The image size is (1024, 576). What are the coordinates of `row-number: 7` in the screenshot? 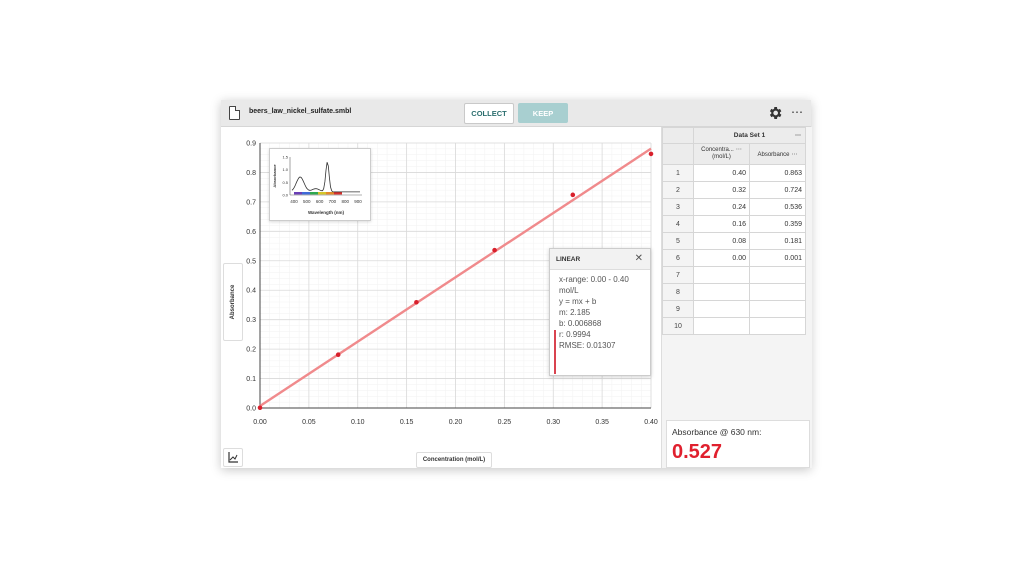 It's located at (678, 275).